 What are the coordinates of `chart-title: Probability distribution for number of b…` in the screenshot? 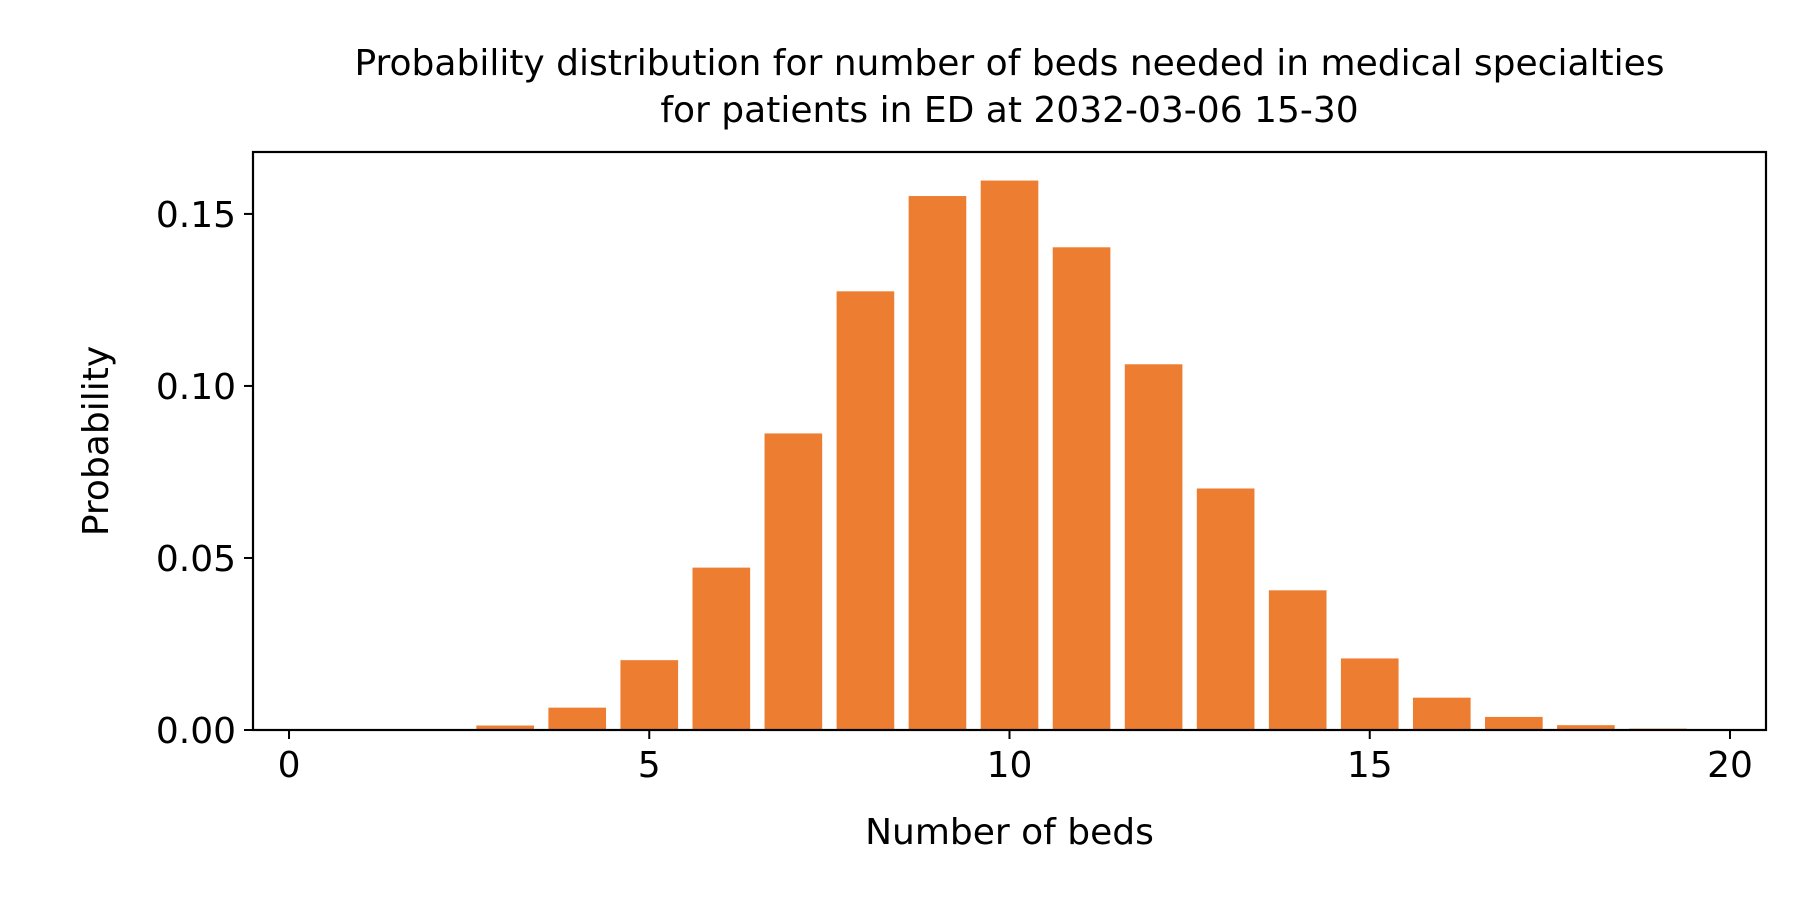 It's located at (1009, 87).